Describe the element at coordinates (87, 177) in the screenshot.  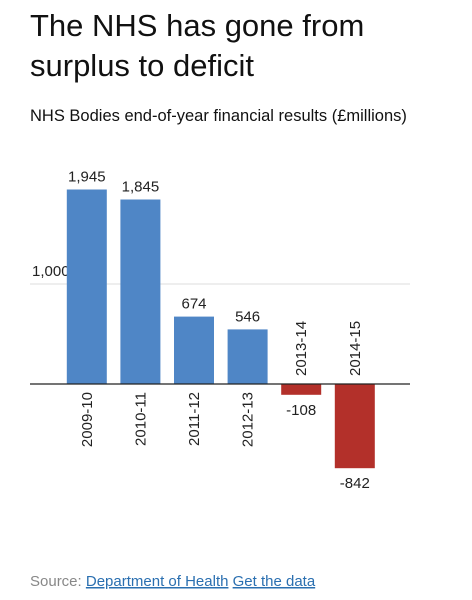
I see `value-label: 1,945` at that location.